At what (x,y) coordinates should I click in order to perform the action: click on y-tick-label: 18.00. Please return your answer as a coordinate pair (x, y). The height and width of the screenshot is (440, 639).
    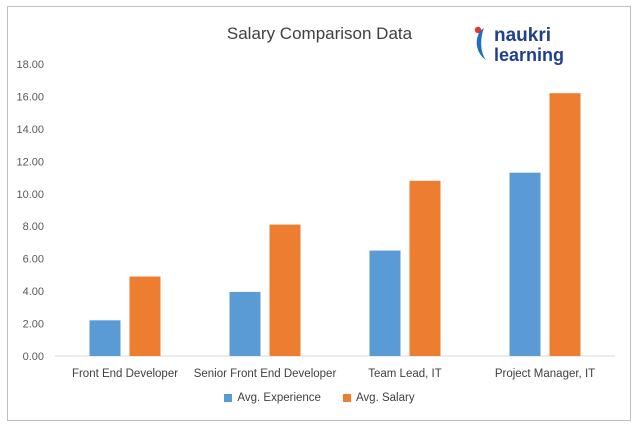
    Looking at the image, I should click on (30, 65).